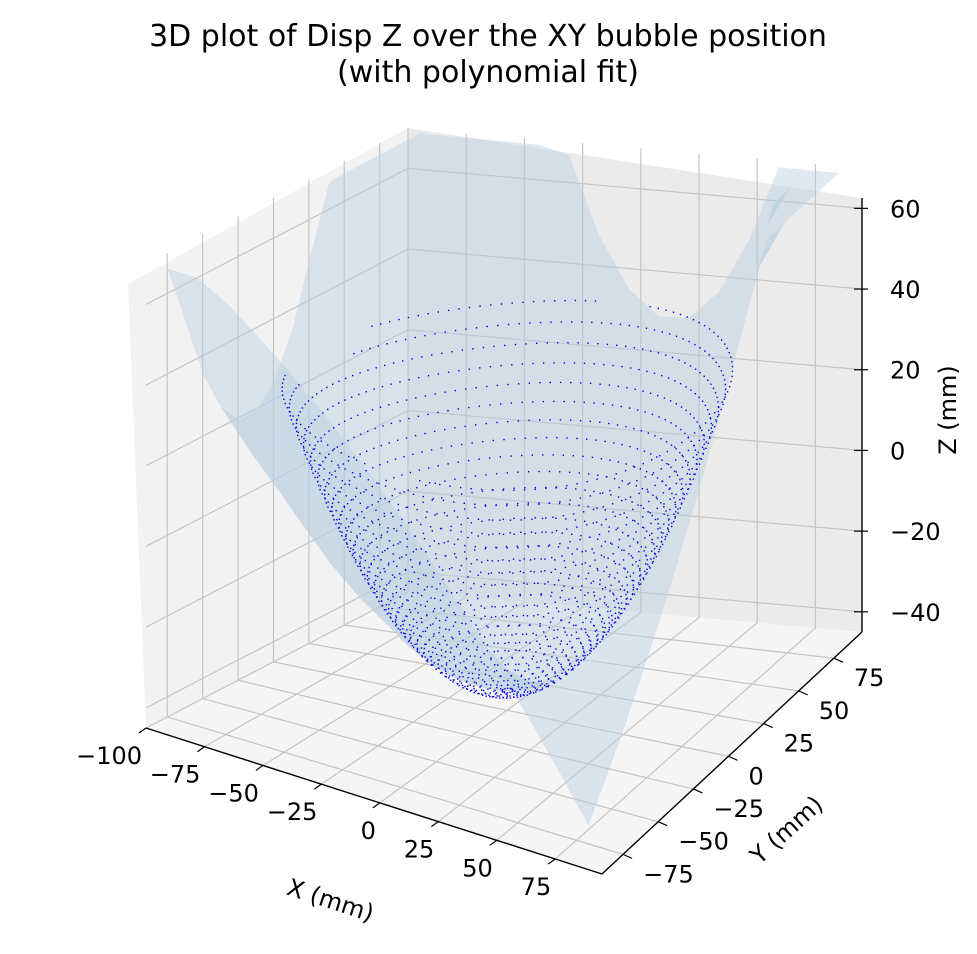 The image size is (977, 954). What do you see at coordinates (233, 793) in the screenshot?
I see `x-tick-label: −50` at bounding box center [233, 793].